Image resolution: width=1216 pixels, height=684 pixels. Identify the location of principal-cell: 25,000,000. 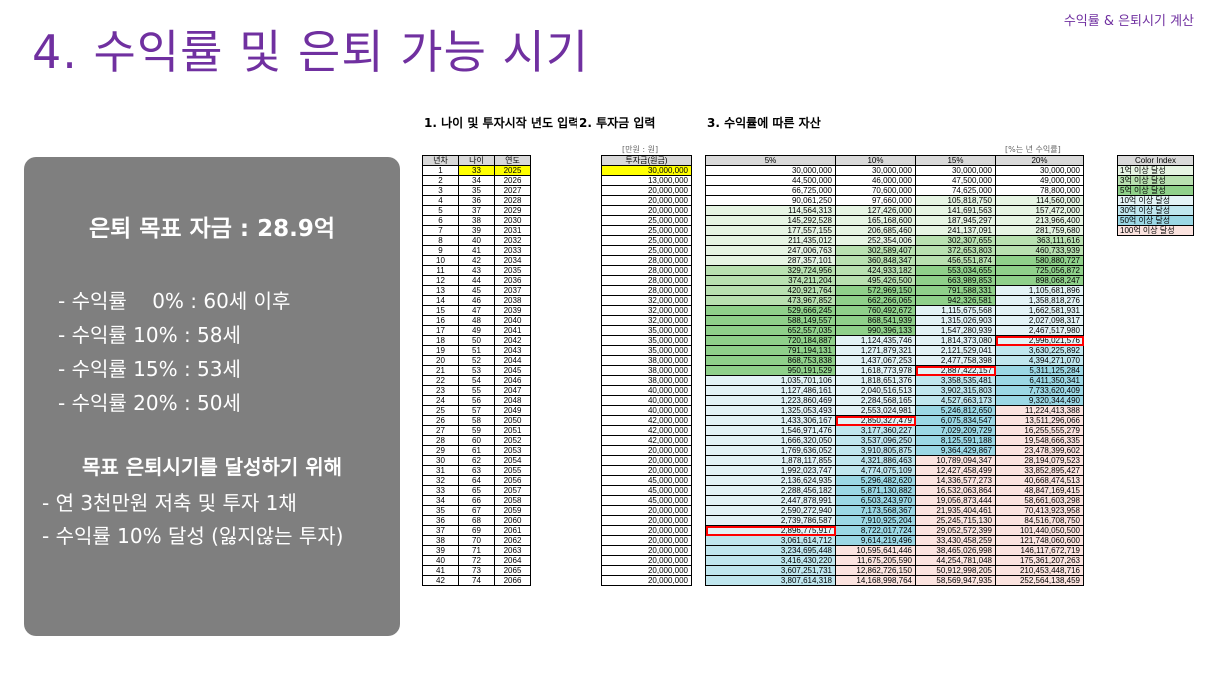
(646, 240).